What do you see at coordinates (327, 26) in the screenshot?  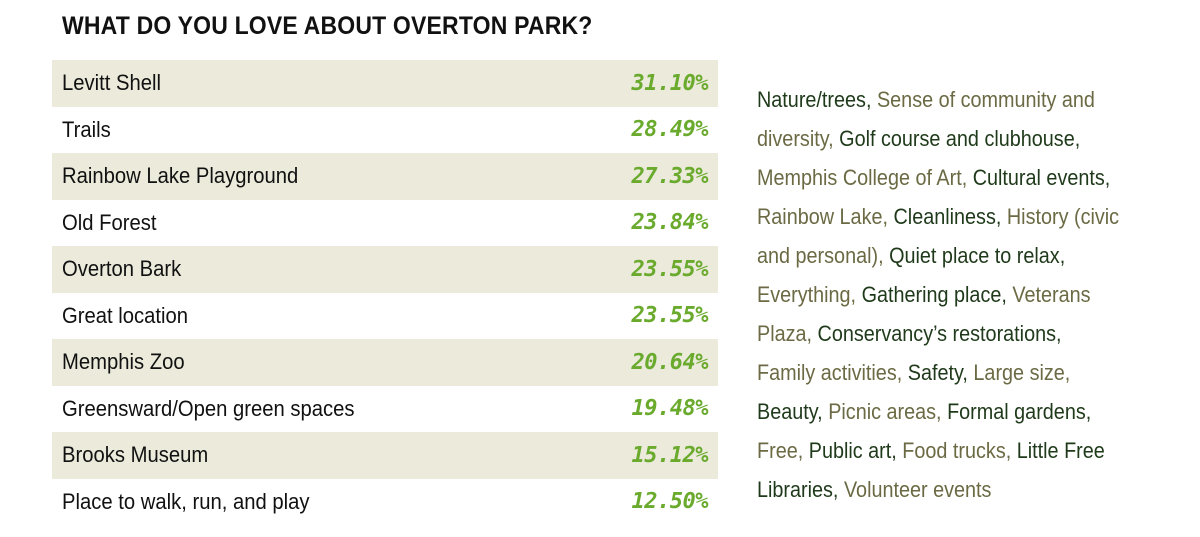 I see `page-title: WHAT DO YOU LOVE ABOUT OVERTON PARK?` at bounding box center [327, 26].